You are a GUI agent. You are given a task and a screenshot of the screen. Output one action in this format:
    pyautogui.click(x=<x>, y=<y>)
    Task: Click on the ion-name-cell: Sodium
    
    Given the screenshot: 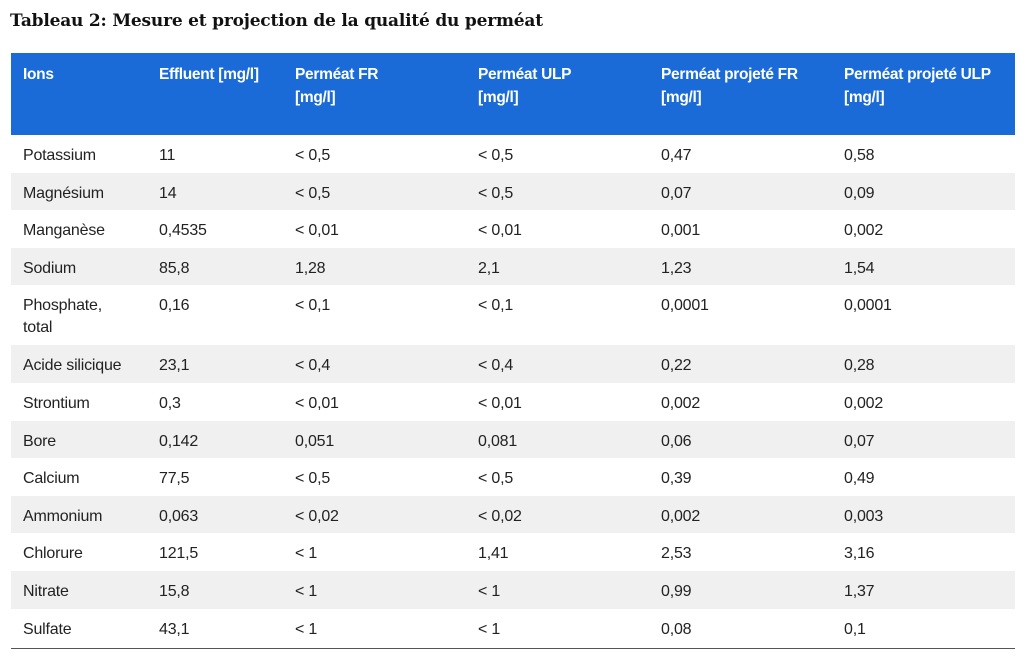 What is the action you would take?
    pyautogui.click(x=50, y=268)
    